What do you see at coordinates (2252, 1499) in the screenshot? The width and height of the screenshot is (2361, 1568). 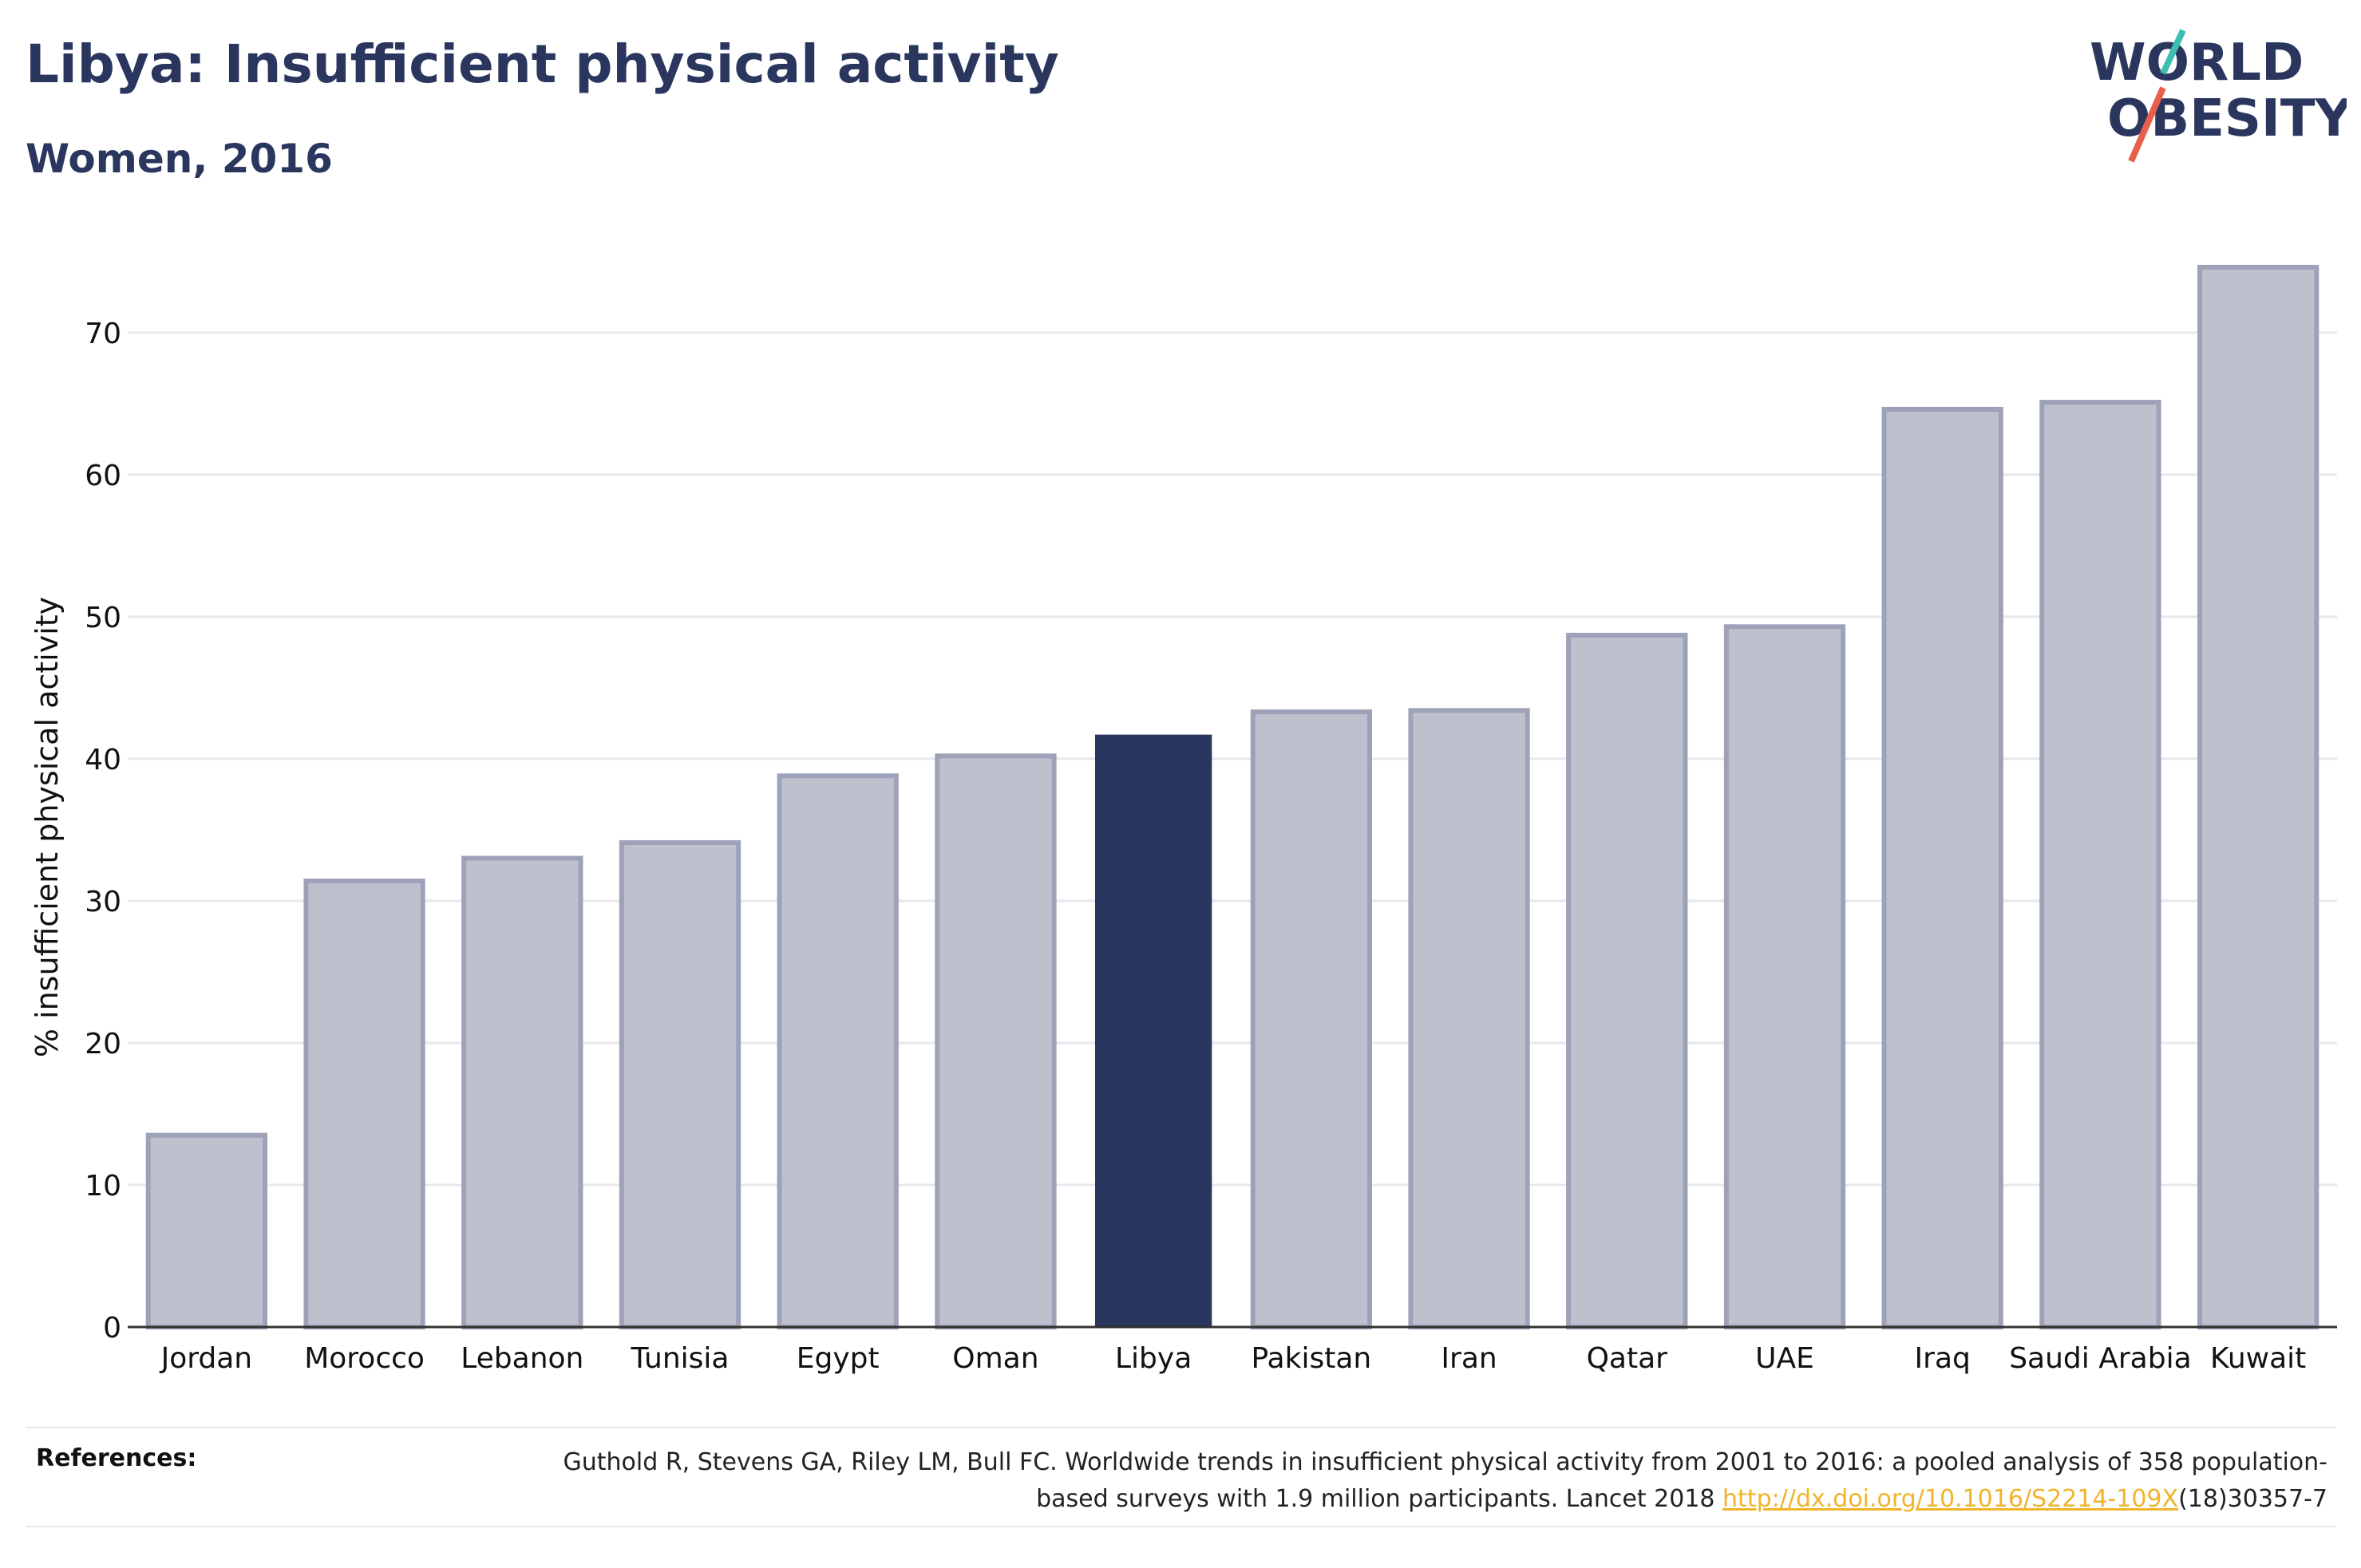 I see `references-doi-suffix: (18)30357-7` at bounding box center [2252, 1499].